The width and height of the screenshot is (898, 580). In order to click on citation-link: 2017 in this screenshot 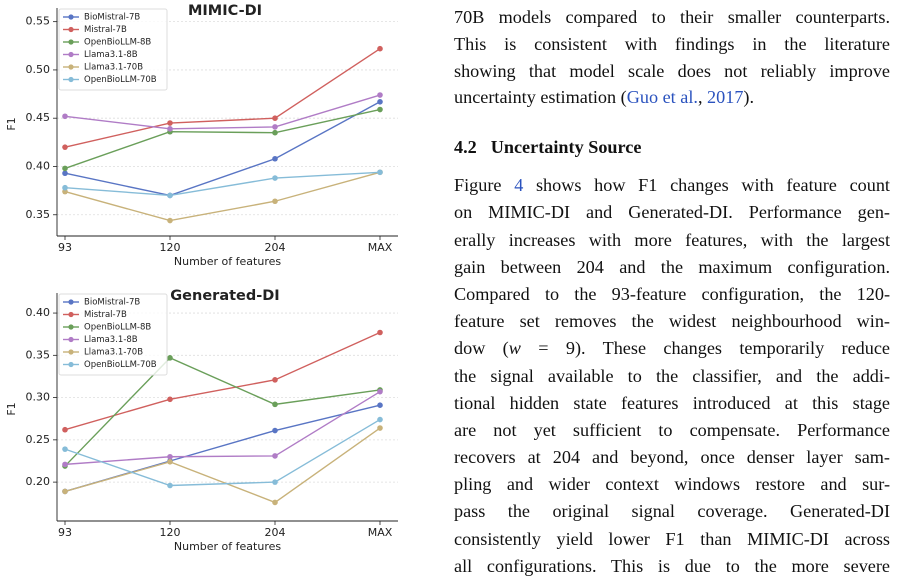, I will do `click(725, 97)`.